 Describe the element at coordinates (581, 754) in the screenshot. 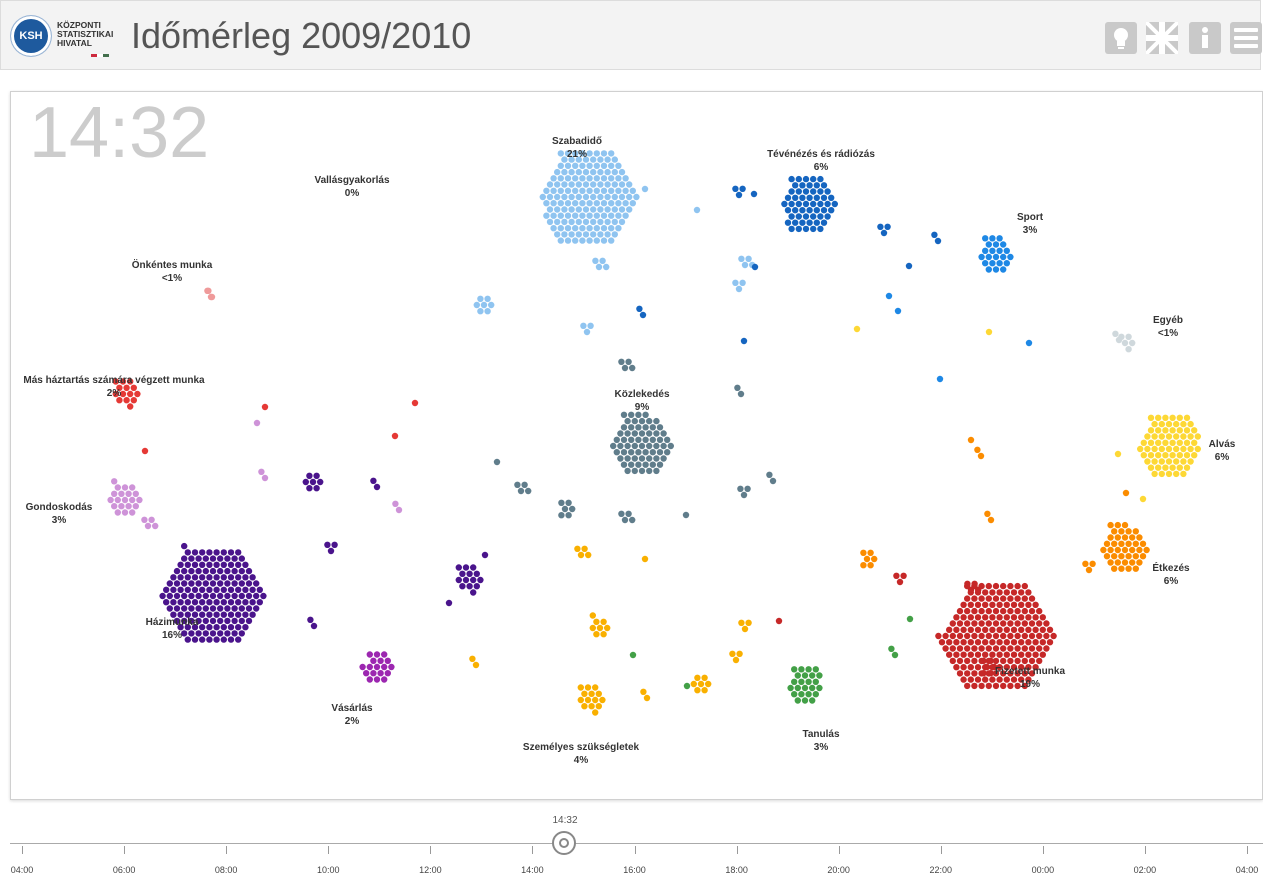

I see `category-label-szemelyes-szuksegletek: Személyes szükségletek 4%` at that location.